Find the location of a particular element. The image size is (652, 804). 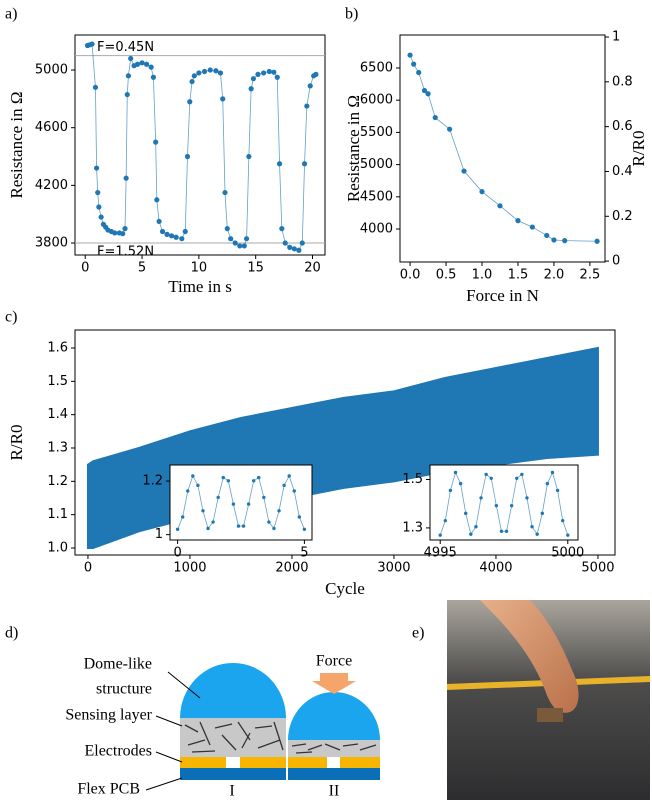

leaders is located at coordinates (173, 731).